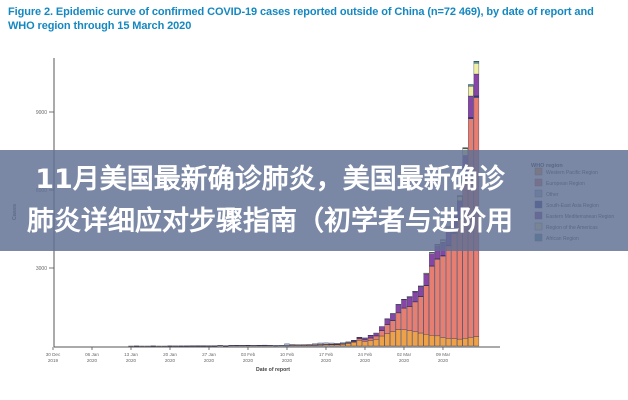 The height and width of the screenshot is (400, 628). Describe the element at coordinates (404, 354) in the screenshot. I see `chart-text: 02 Mar` at that location.